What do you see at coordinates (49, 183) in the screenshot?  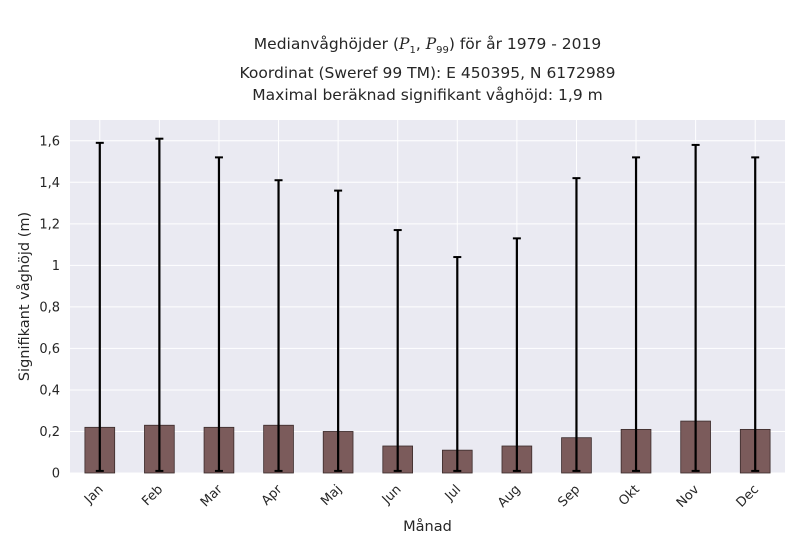 I see `y-tick-label: 1,4` at bounding box center [49, 183].